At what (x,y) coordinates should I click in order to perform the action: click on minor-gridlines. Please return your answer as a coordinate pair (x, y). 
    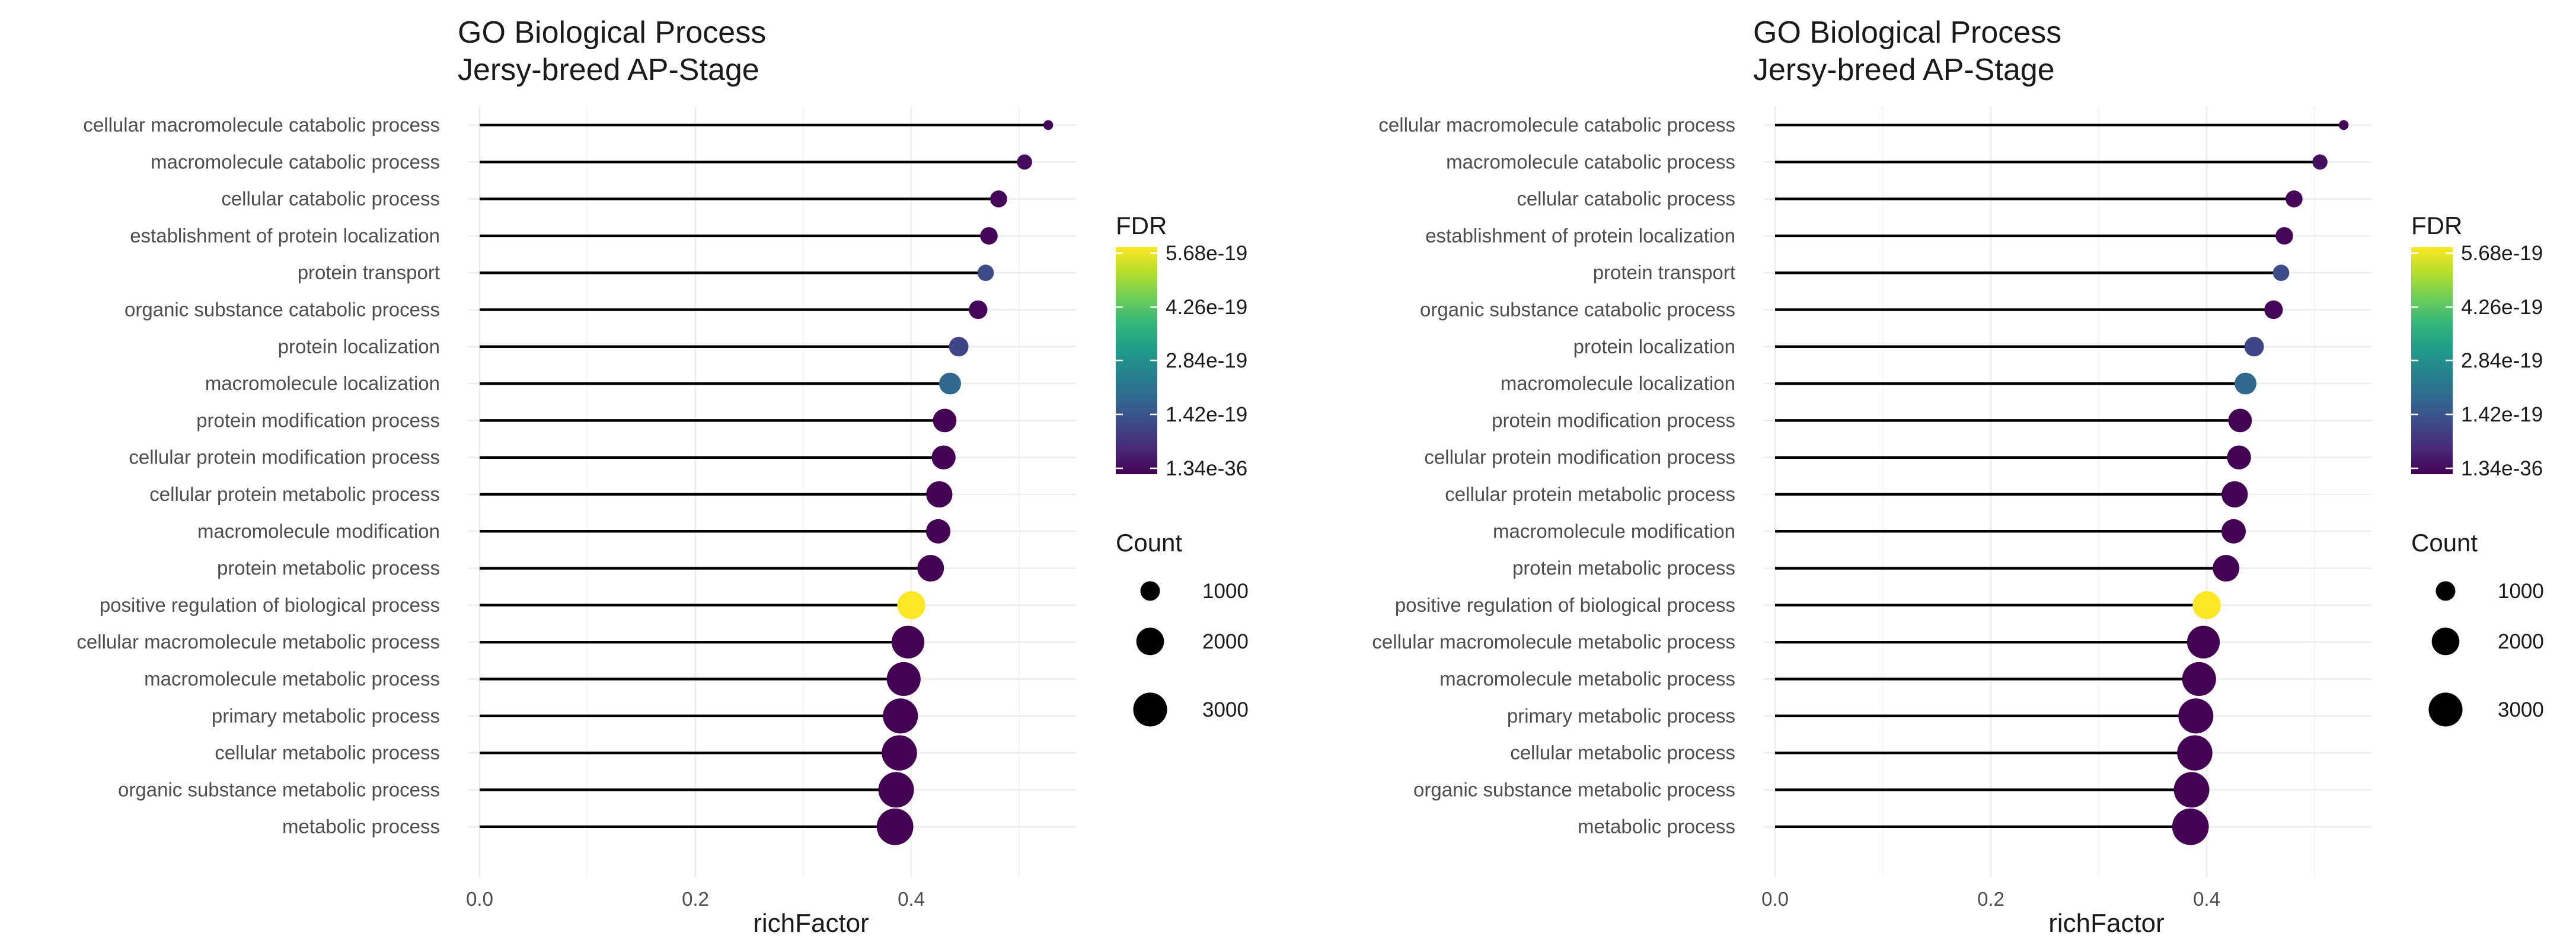
    Looking at the image, I should click on (2098, 492).